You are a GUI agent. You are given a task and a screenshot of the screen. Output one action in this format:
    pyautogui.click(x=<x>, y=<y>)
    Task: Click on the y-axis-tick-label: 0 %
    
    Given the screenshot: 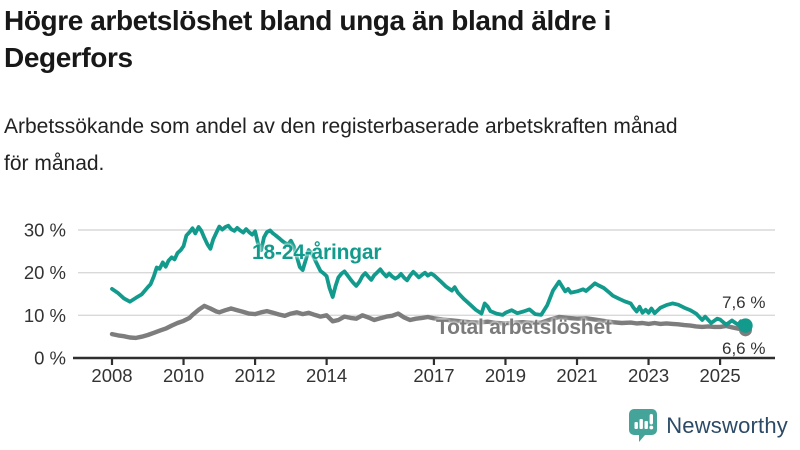 What is the action you would take?
    pyautogui.click(x=50, y=358)
    